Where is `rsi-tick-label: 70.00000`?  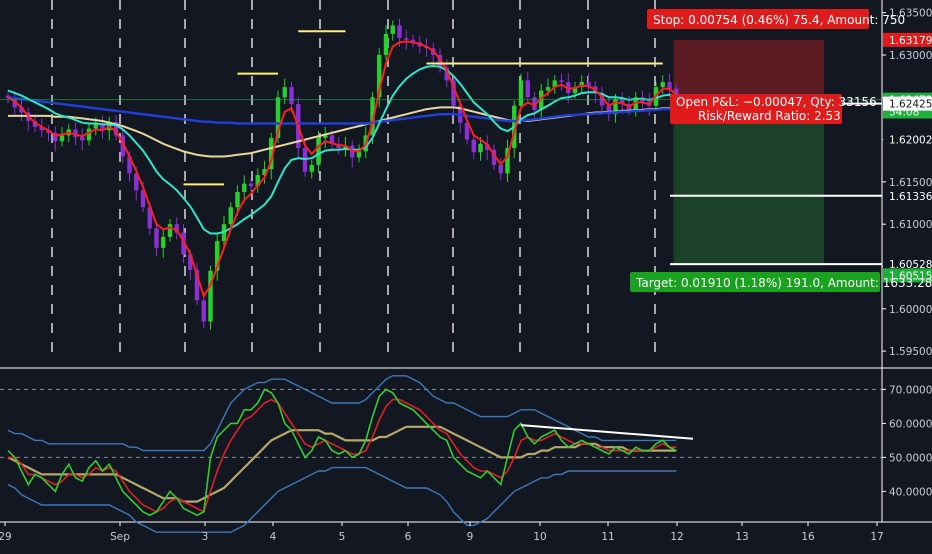
rsi-tick-label: 70.00000 is located at coordinates (910, 390).